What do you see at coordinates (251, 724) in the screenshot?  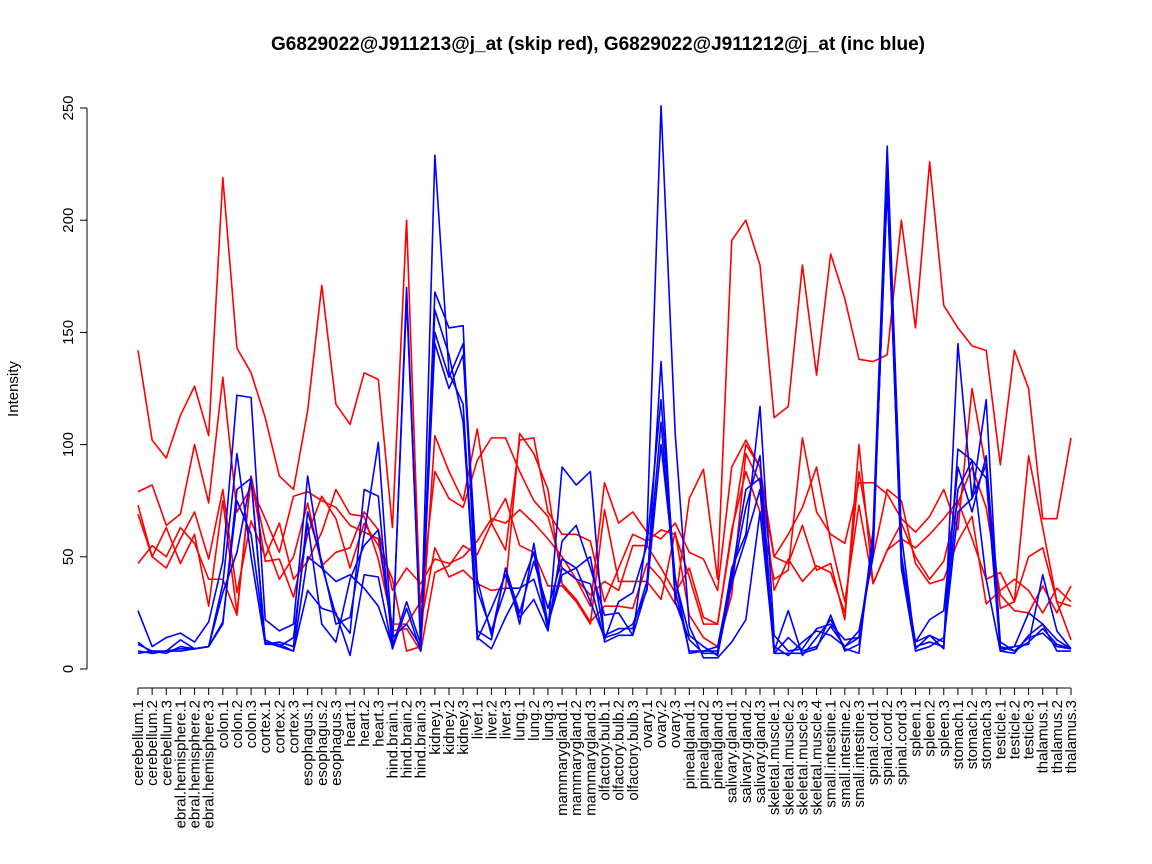 I see `x-tick-label: colon.3` at bounding box center [251, 724].